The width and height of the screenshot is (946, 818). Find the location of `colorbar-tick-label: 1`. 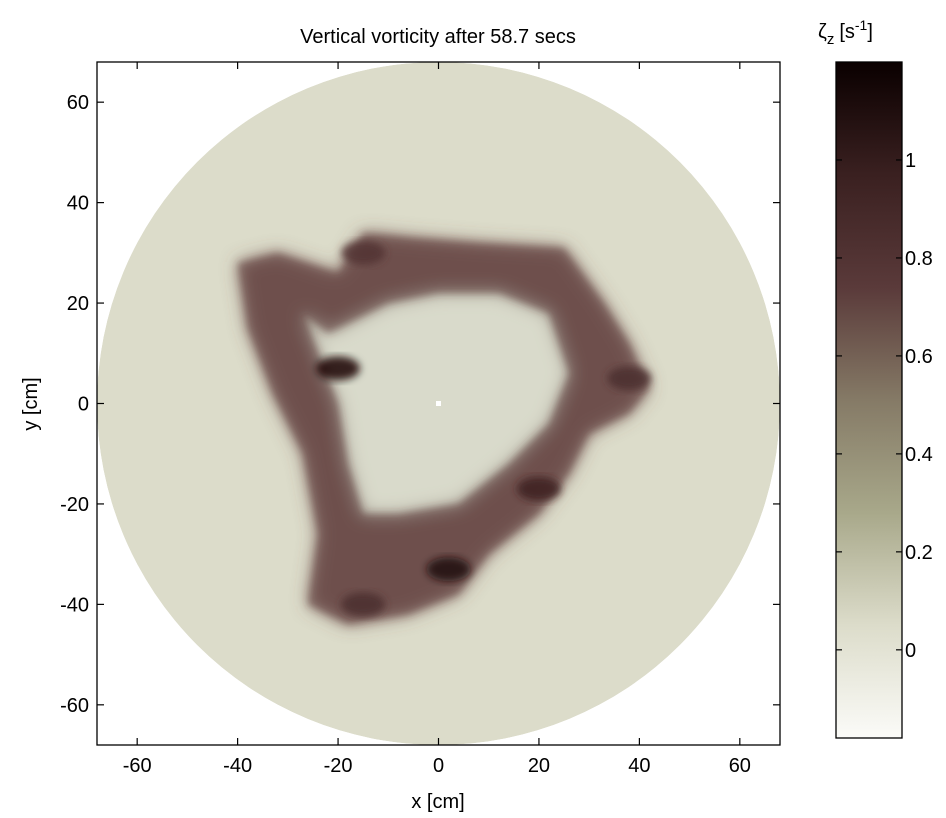

colorbar-tick-label: 1 is located at coordinates (910, 161).